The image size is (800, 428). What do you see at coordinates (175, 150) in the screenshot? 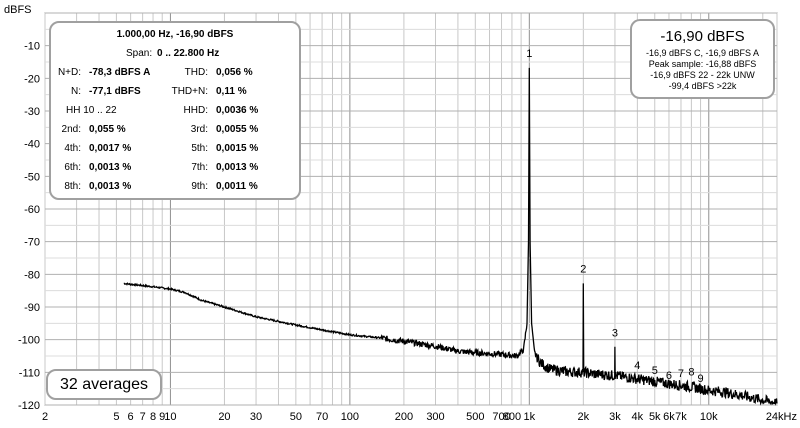
I see `h4-h5-row: 4th: 0,0017 % 5th: 0,0015 %` at bounding box center [175, 150].